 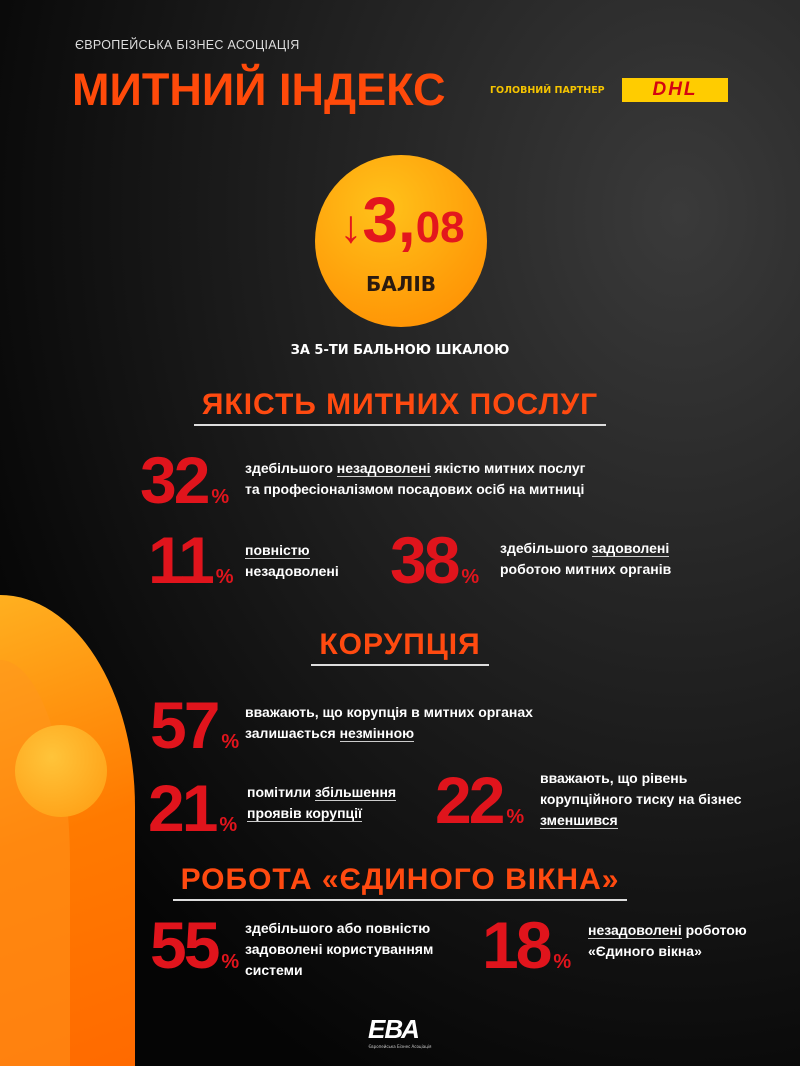 I want to click on stat-value: 38%, so click(x=435, y=560).